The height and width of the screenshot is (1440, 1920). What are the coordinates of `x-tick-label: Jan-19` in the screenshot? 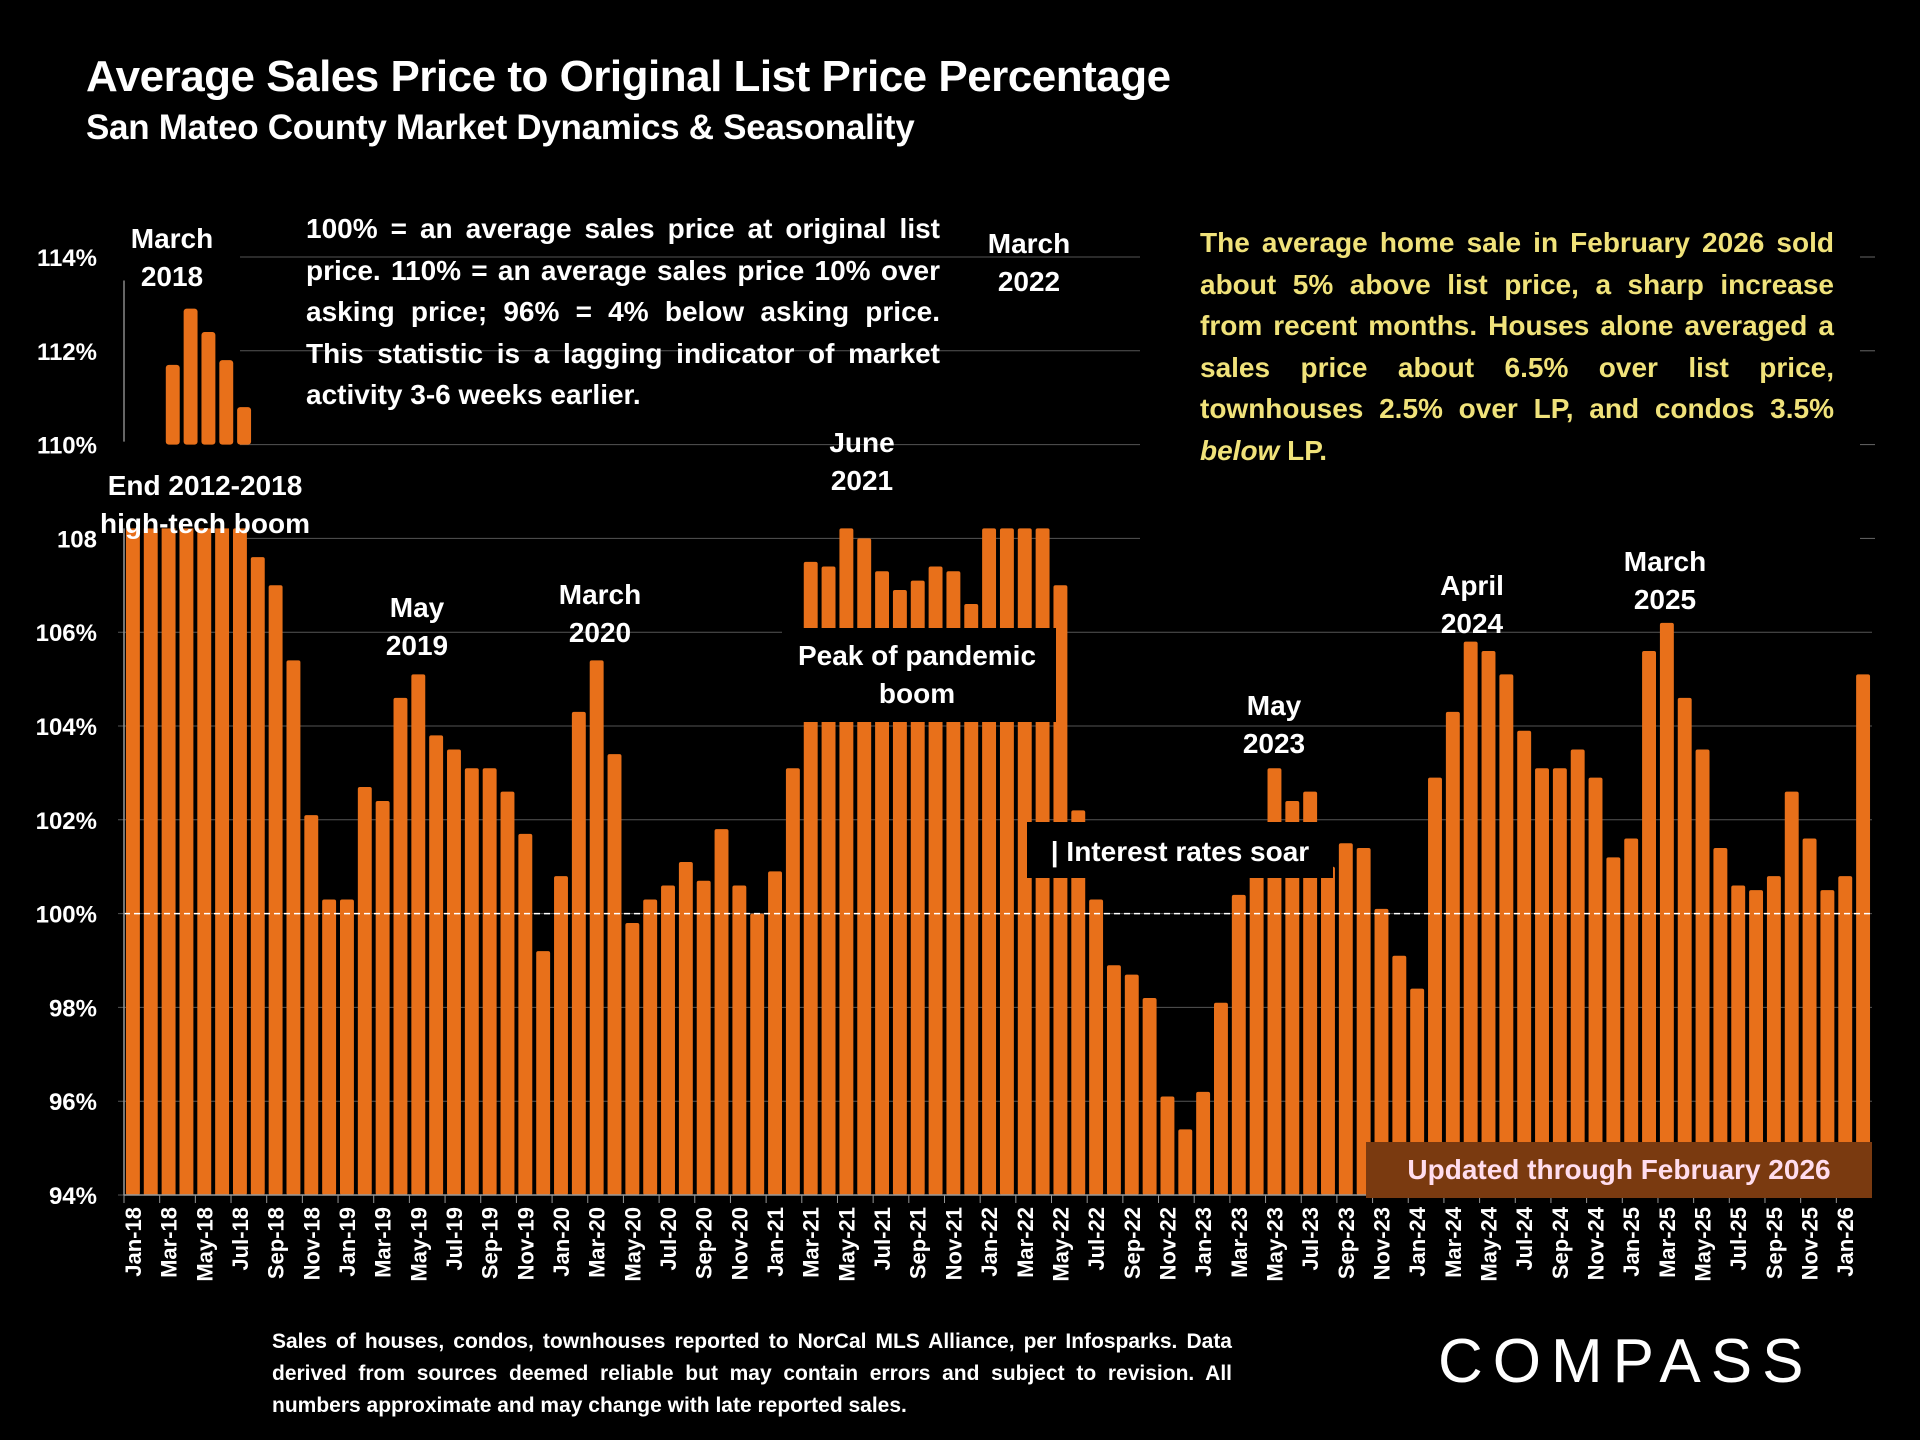 It's located at (347, 1242).